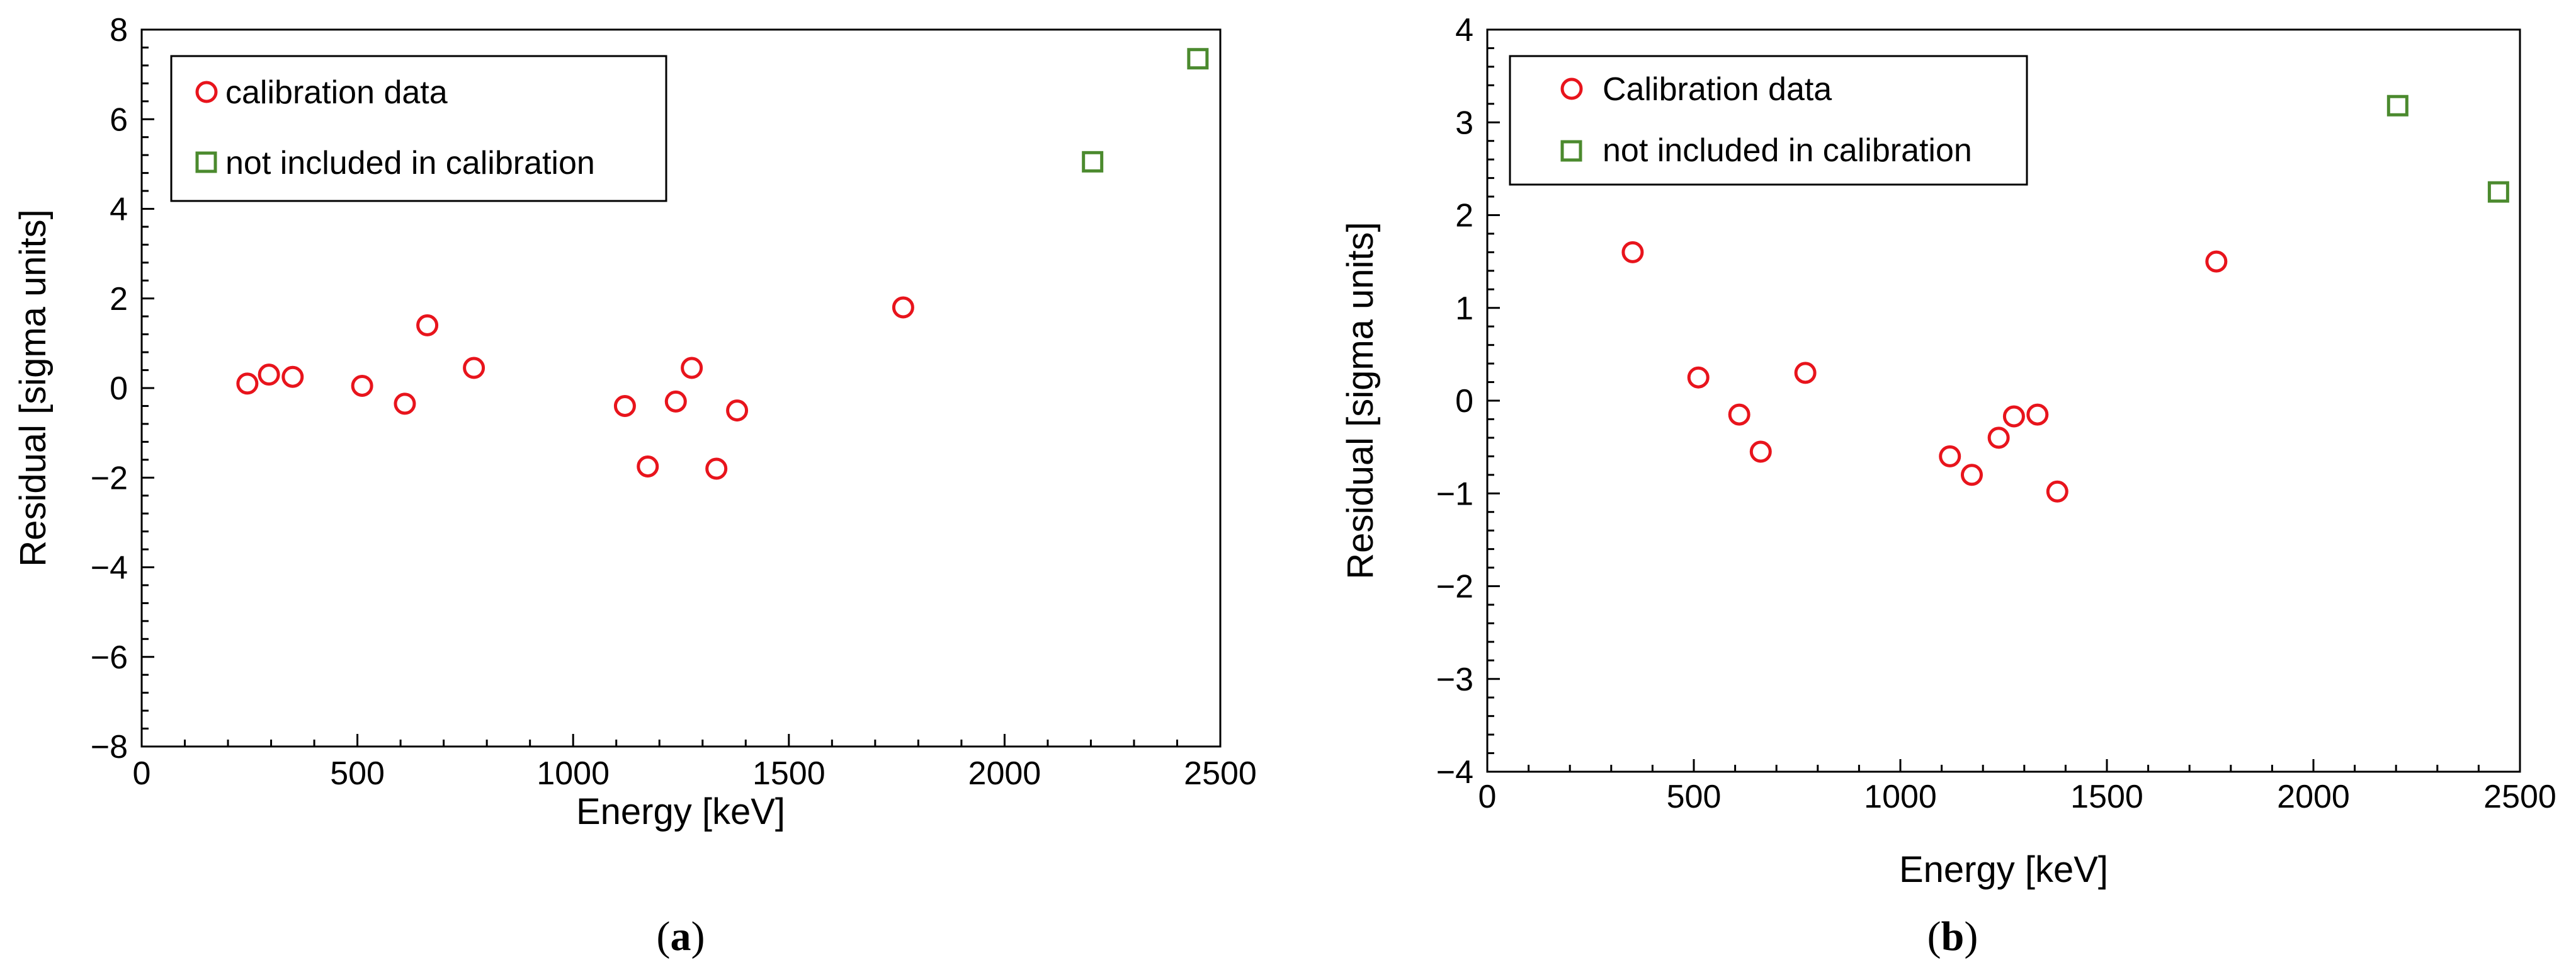 This screenshot has width=2576, height=967. I want to click on panel-letter-a: a, so click(681, 936).